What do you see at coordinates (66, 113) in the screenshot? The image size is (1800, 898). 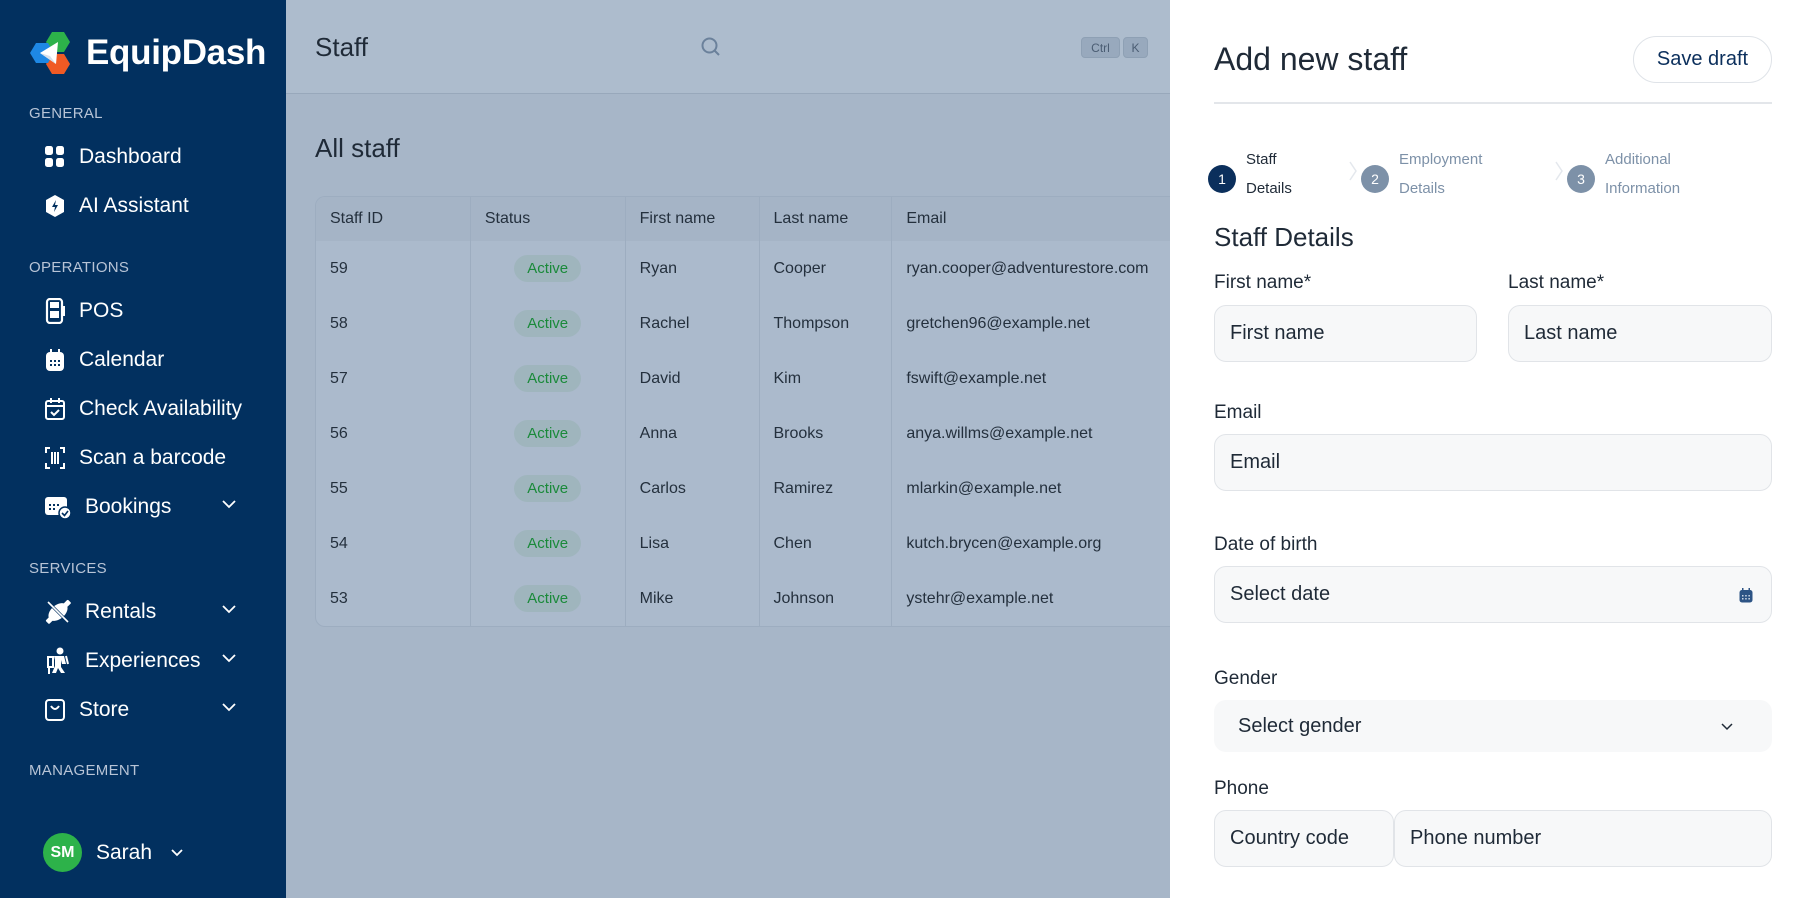 I see `section-label-general: GENERAL` at bounding box center [66, 113].